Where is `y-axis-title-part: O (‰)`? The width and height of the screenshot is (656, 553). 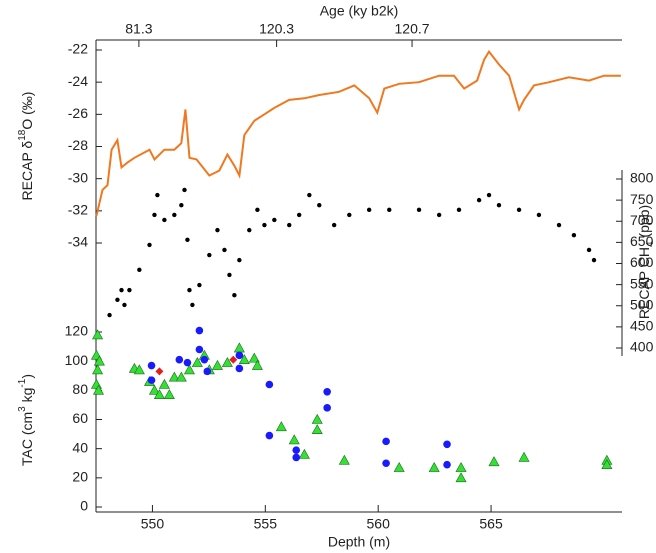
y-axis-title-part: O (‰) is located at coordinates (27, 111).